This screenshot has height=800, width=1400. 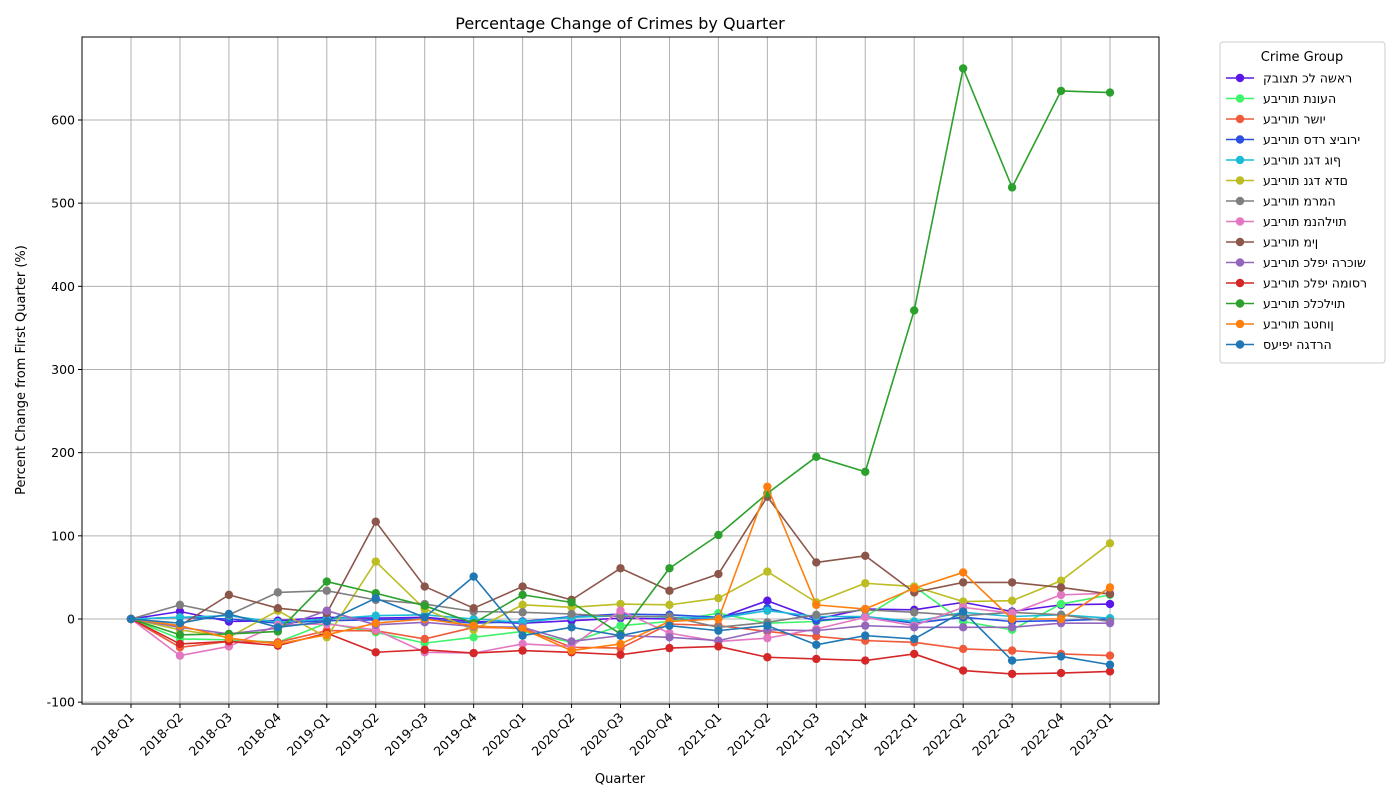 I want to click on x-tick-label: 2021-Q1, so click(x=699, y=734).